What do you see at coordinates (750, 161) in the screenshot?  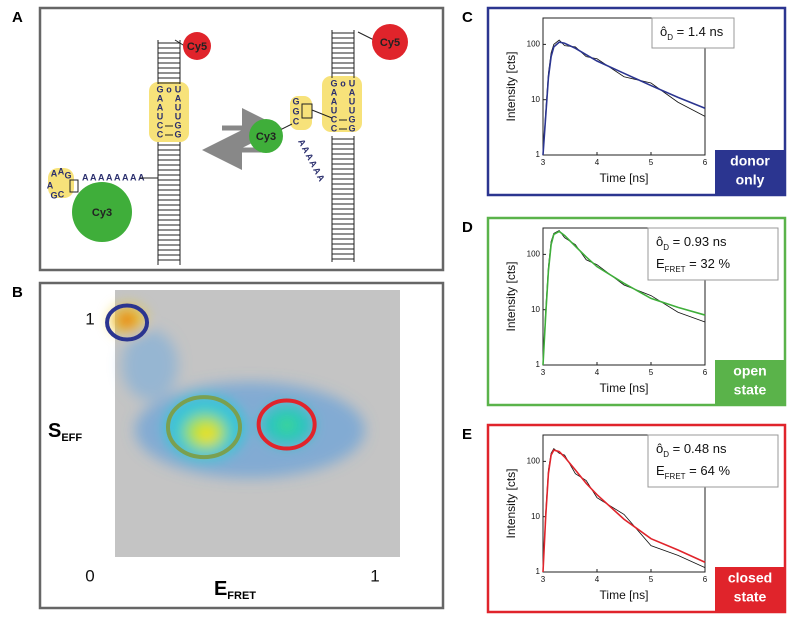 I see `state-tag-text: donor` at bounding box center [750, 161].